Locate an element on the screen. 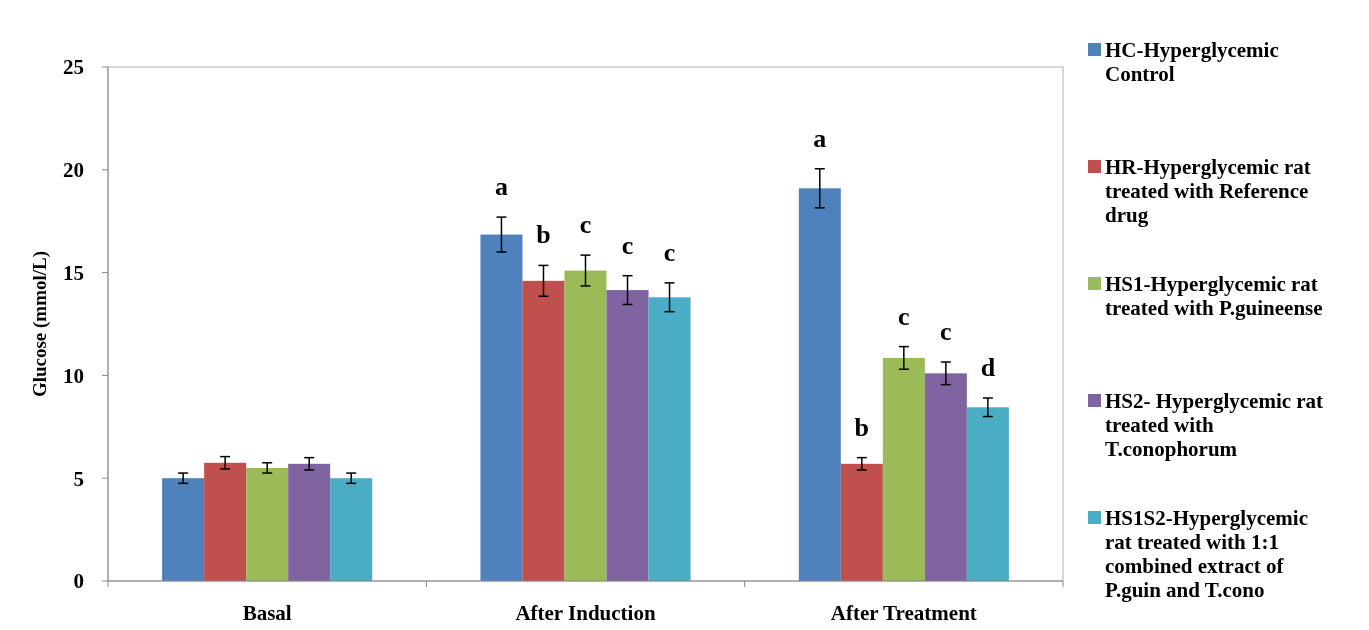 This screenshot has width=1369, height=630. legend-label: HR-Hyperglycemic rat treated with Reference drug is located at coordinates (1208, 191).